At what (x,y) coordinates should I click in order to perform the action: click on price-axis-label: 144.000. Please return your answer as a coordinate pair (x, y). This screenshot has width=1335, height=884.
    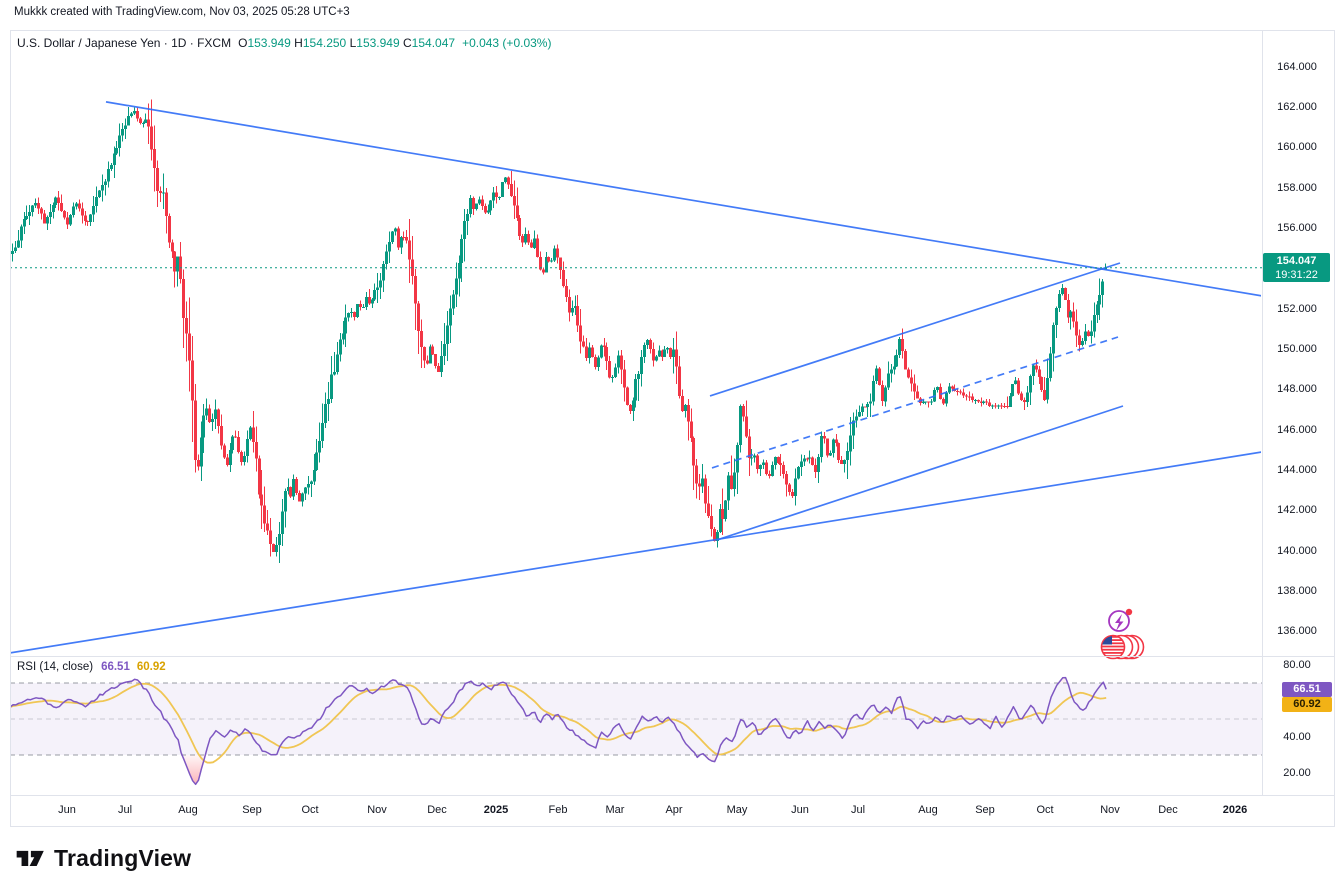
    Looking at the image, I should click on (1297, 469).